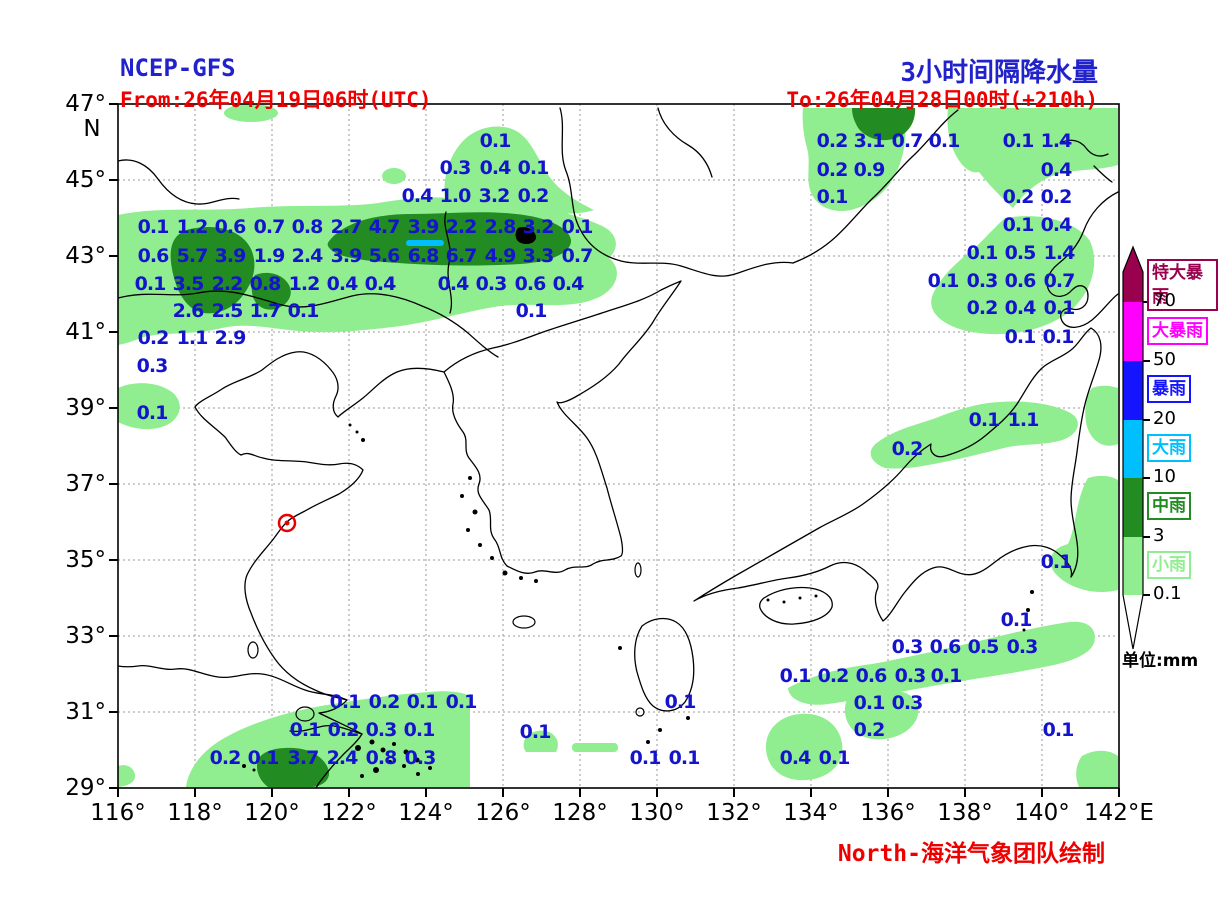 The image size is (1218, 900). Describe the element at coordinates (85, 788) in the screenshot. I see `y-tick-label: 29°` at that location.